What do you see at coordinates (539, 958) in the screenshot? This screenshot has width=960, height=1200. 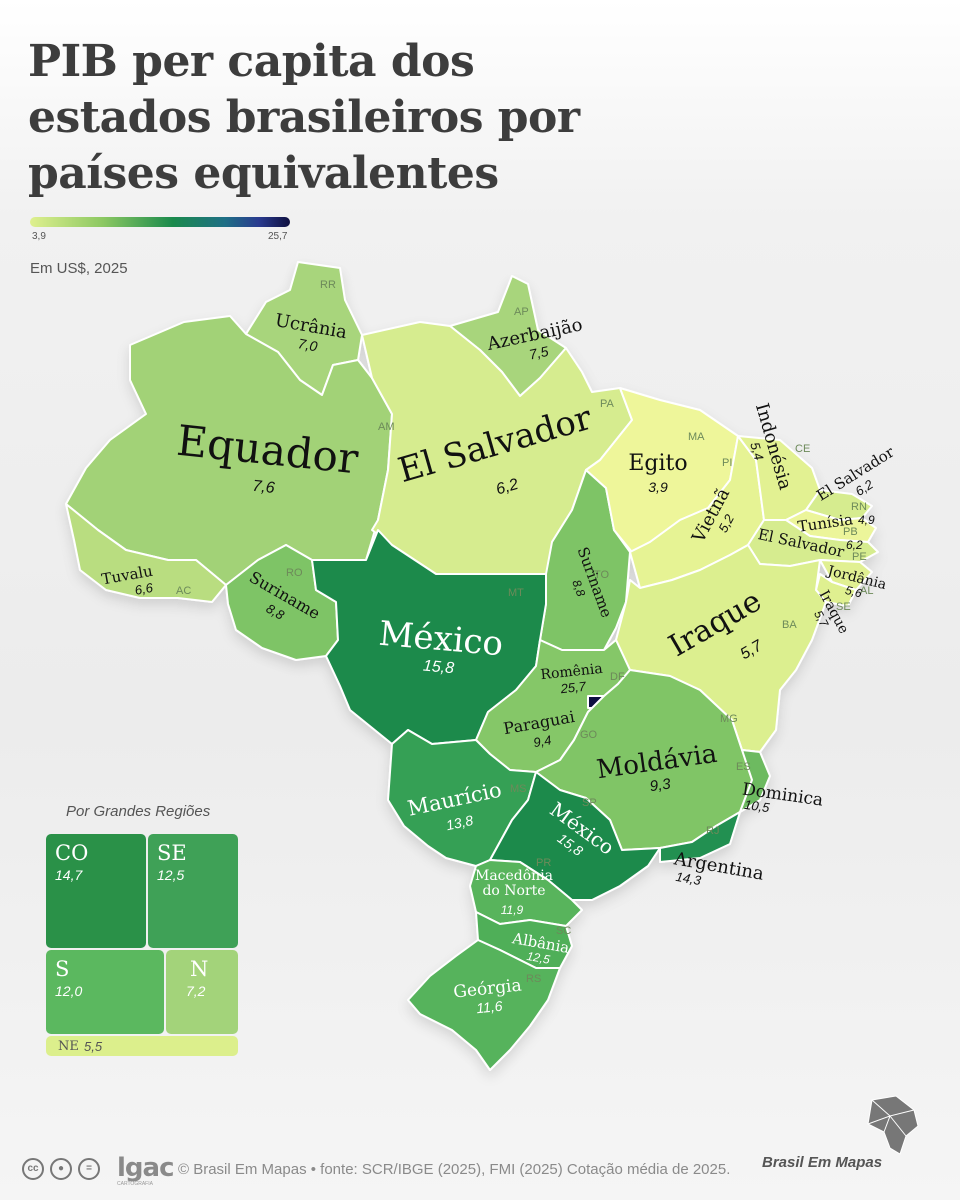 I see `value-SC: 12,5` at bounding box center [539, 958].